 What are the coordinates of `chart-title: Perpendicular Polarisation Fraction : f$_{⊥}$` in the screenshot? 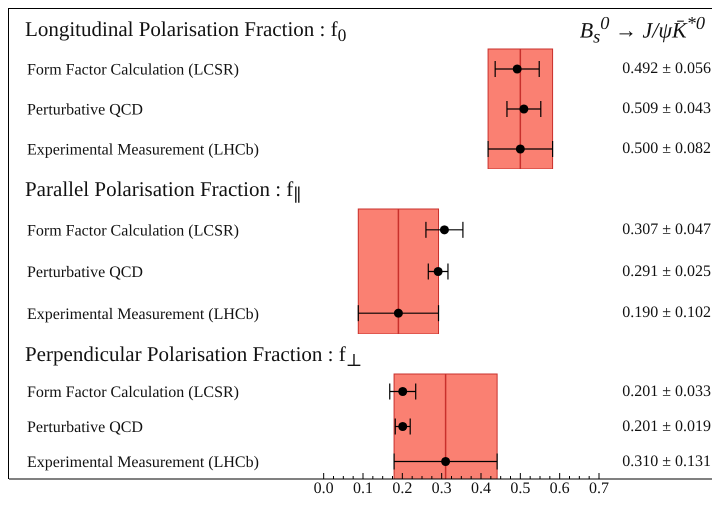 It's located at (193, 357).